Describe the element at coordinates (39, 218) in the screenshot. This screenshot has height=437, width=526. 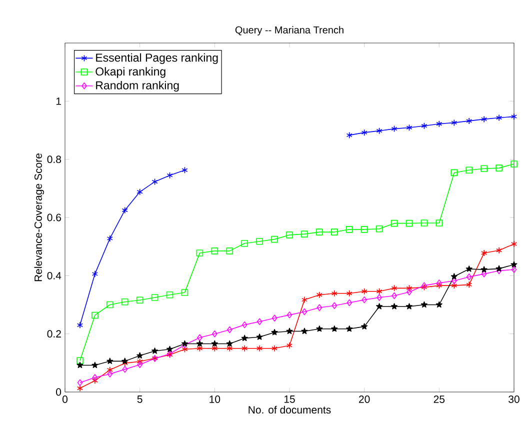
I see `y-axis-title: Relevance-Coverage Score` at that location.